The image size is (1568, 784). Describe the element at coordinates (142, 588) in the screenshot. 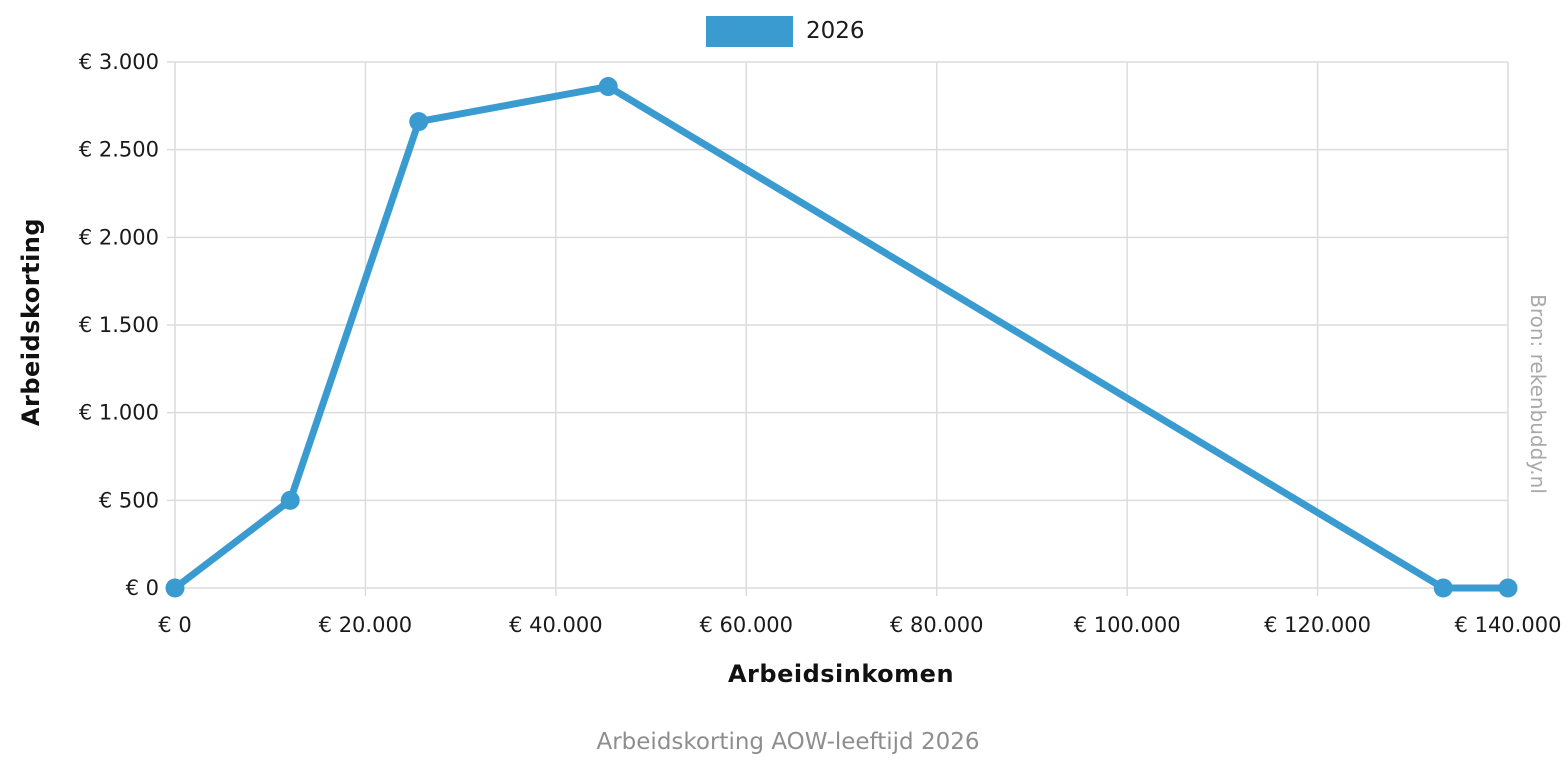

I see `y-tick-label: € 0` at that location.